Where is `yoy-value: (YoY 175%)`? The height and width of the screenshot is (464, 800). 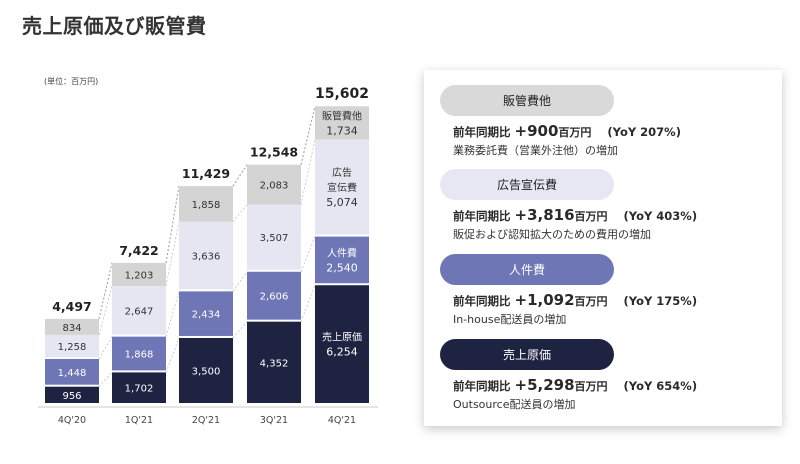
yoy-value: (YoY 175%) is located at coordinates (660, 301).